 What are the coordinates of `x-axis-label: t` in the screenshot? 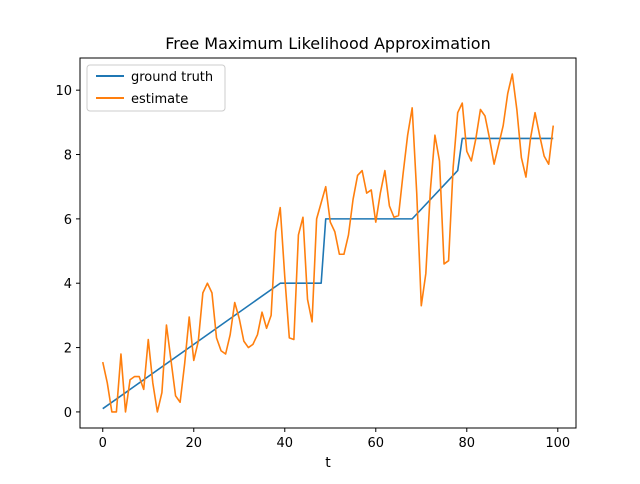 It's located at (328, 463).